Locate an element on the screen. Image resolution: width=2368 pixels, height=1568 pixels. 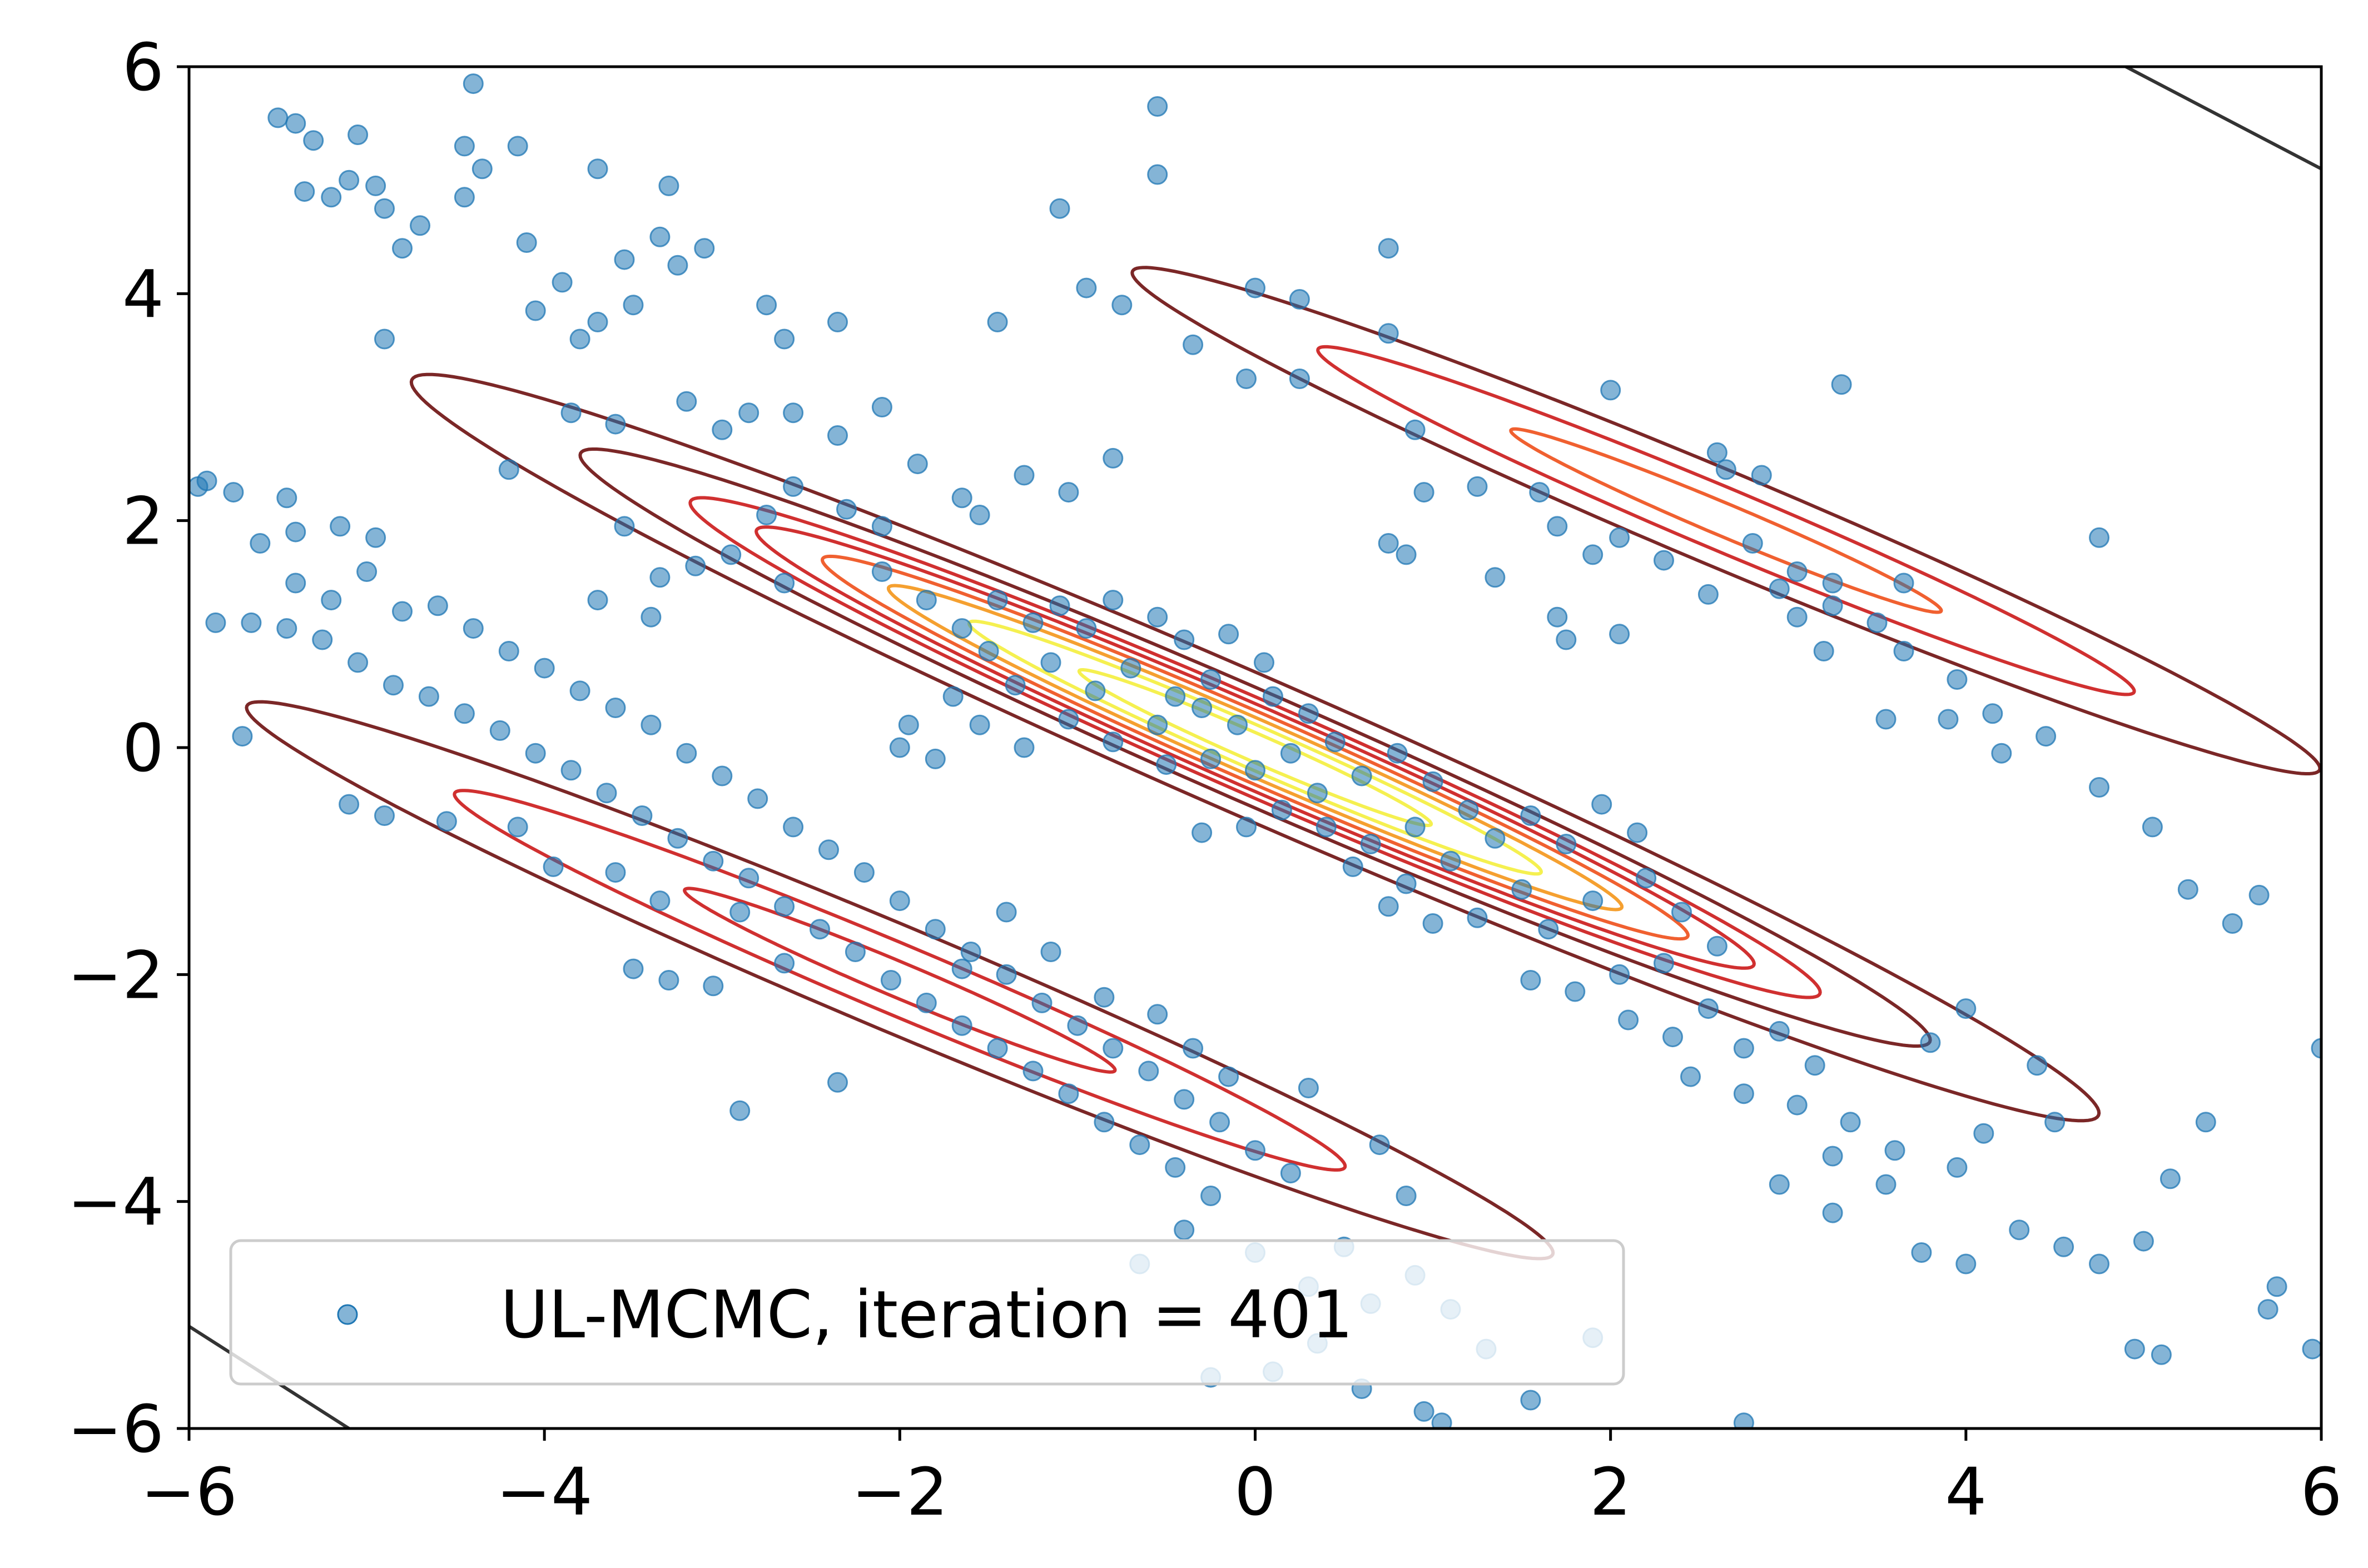
x-tick-label: 4 is located at coordinates (1966, 1491).